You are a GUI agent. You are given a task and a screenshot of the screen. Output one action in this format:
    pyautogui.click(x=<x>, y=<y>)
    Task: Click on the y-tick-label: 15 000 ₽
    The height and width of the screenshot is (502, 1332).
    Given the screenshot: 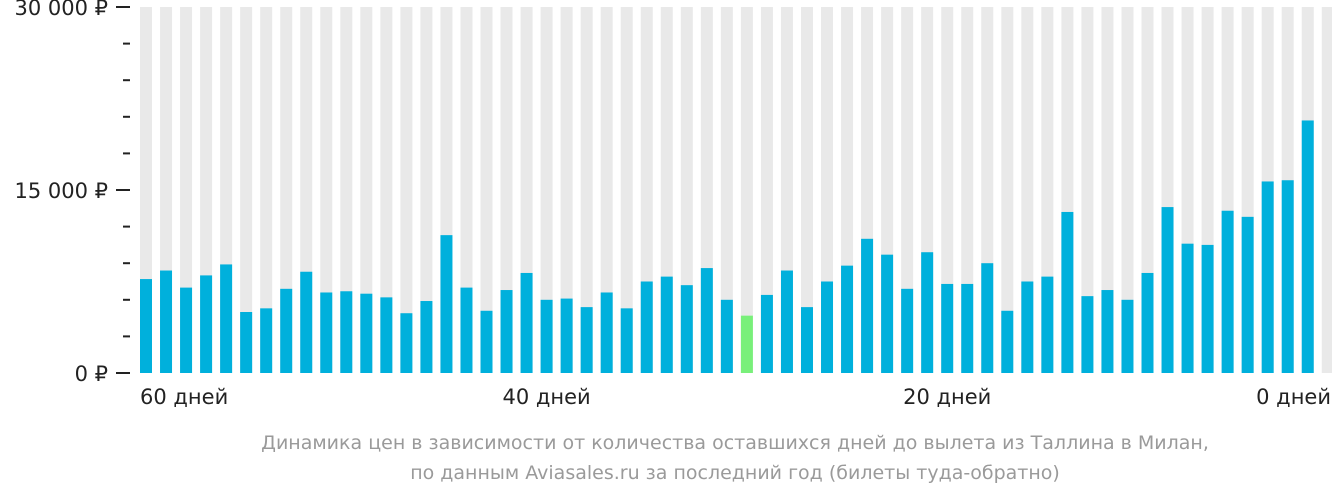 What is the action you would take?
    pyautogui.click(x=61, y=191)
    